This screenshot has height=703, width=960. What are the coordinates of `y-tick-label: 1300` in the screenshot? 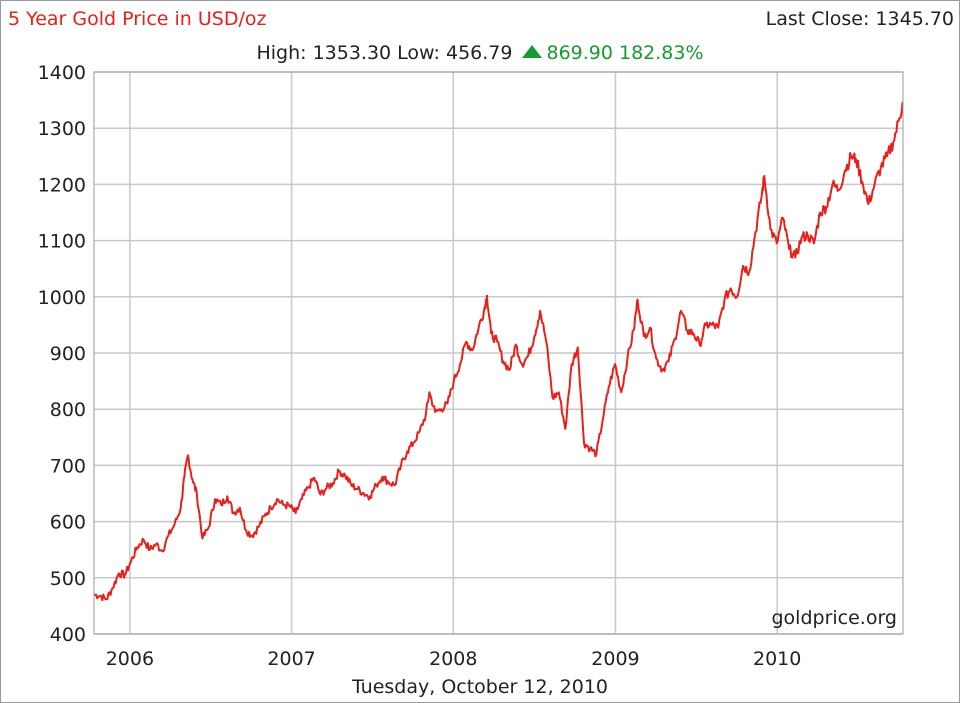 It's located at (62, 129).